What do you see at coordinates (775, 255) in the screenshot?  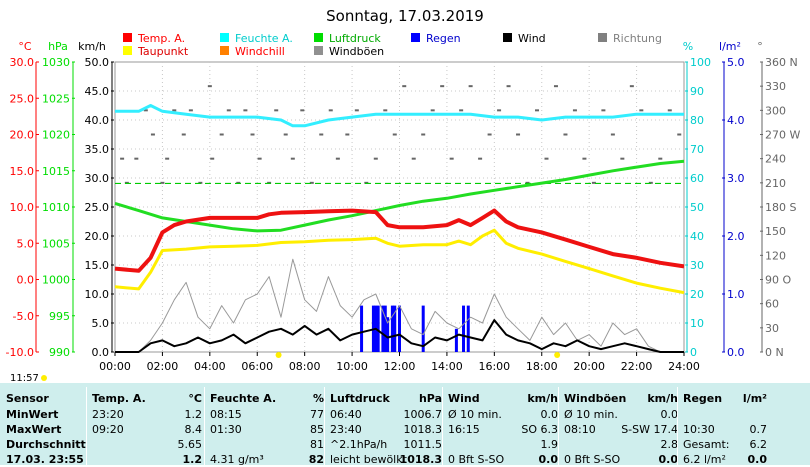 I see `axis-tick-direction: 120` at bounding box center [775, 255].